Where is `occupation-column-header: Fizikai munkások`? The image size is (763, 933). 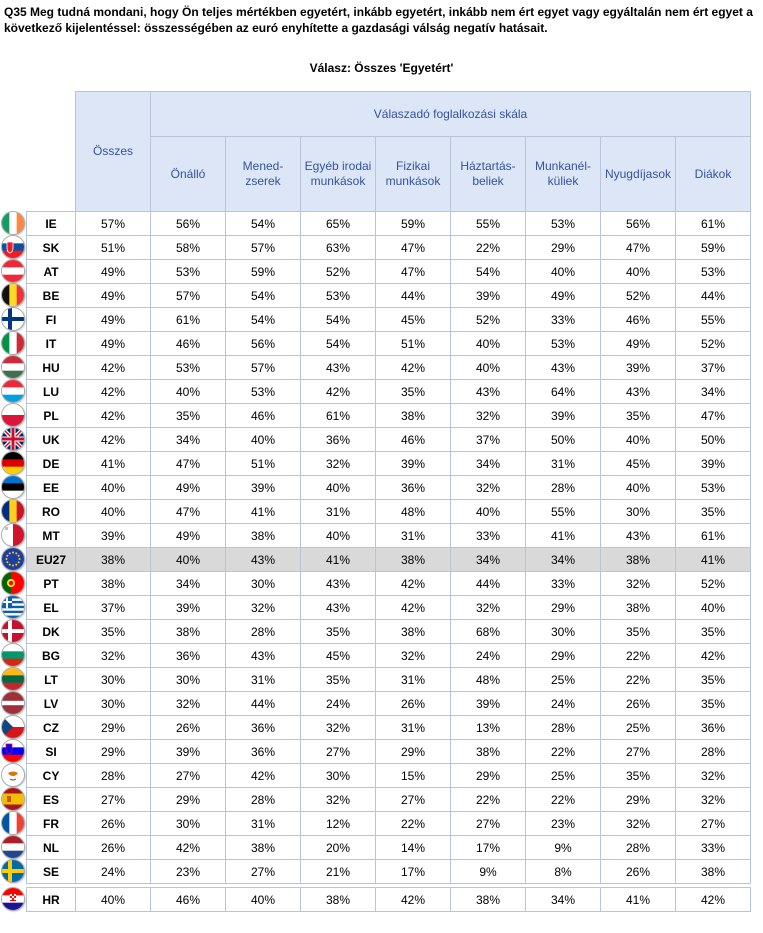 occupation-column-header: Fizikai munkások is located at coordinates (413, 174).